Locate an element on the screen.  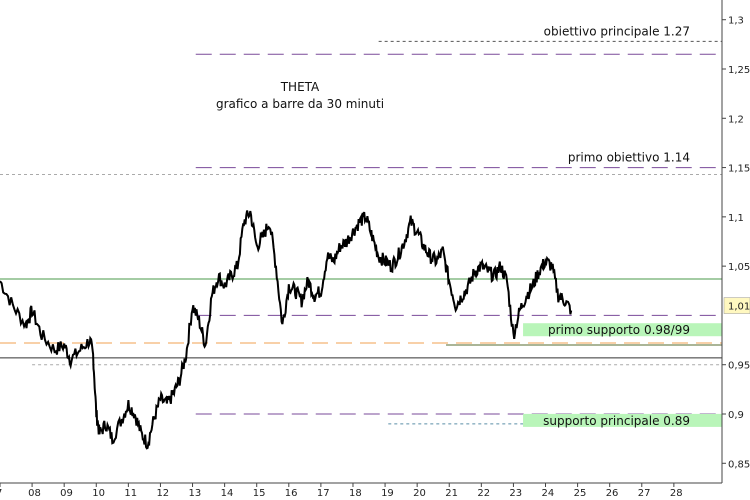
x-tick-label: 28 is located at coordinates (676, 493).